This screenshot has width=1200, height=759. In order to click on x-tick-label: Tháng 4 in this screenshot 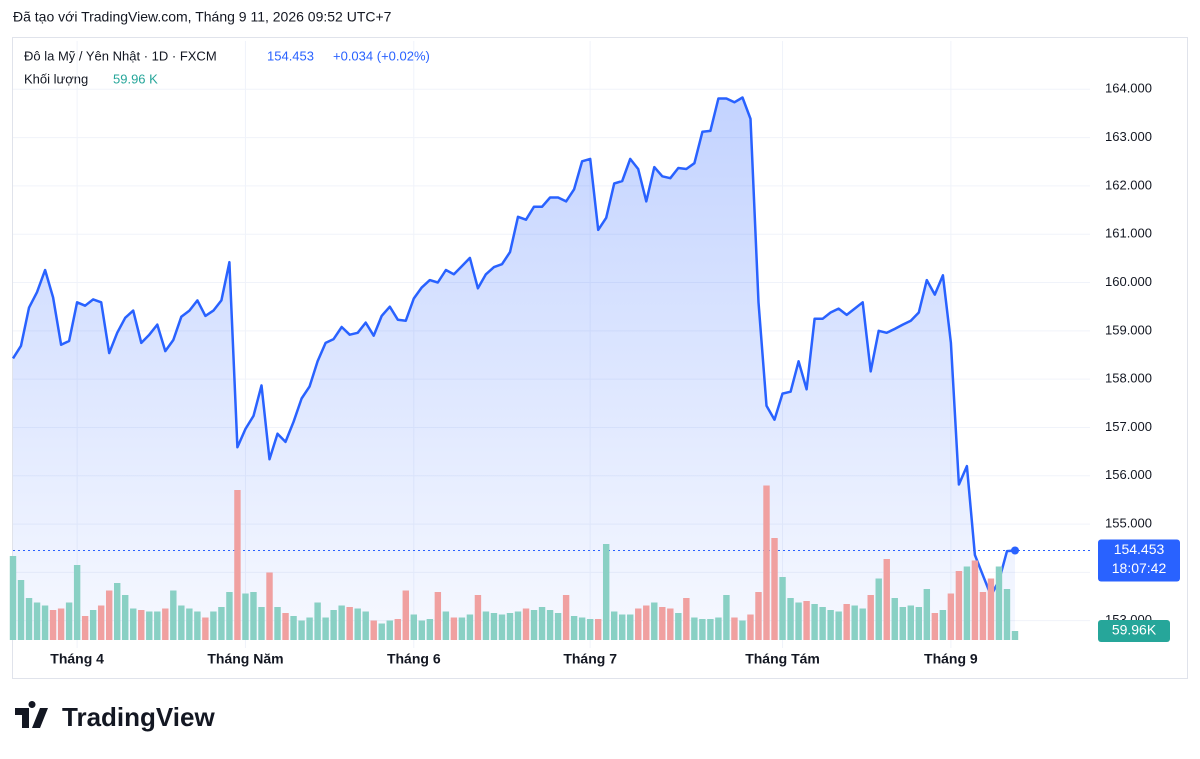, I will do `click(77, 659)`.